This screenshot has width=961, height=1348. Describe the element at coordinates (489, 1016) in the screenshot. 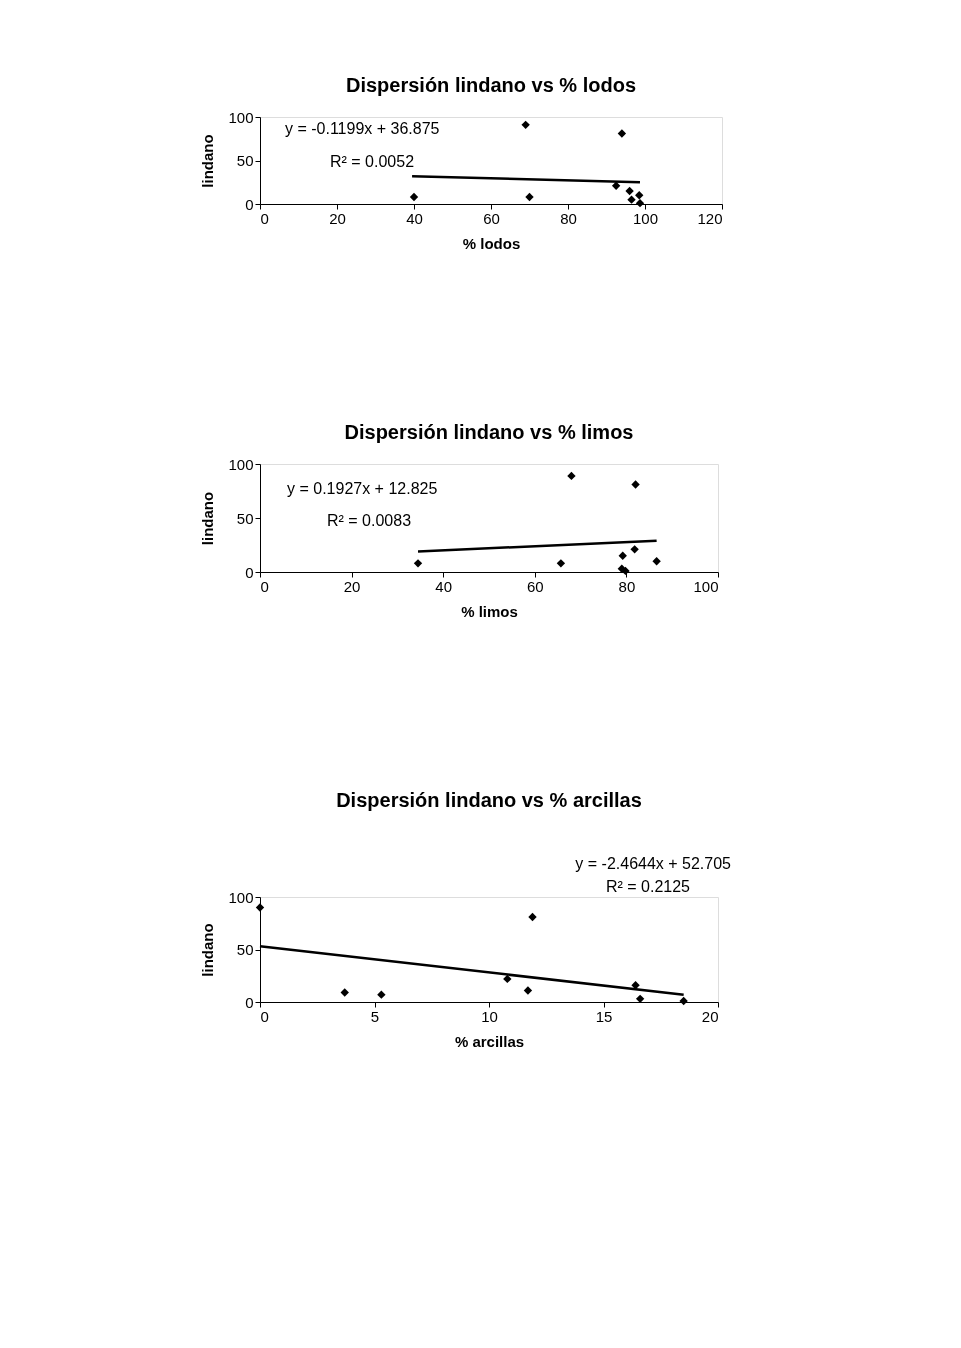

I see `x-tick-label: 10` at that location.